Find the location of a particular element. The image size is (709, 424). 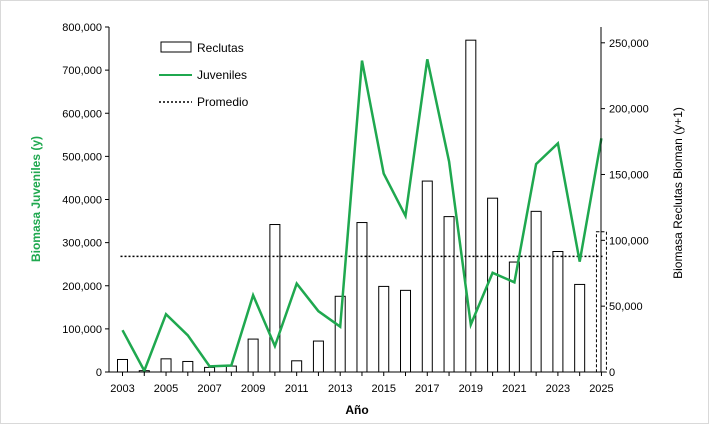

x-tick-label-2021: 2021 is located at coordinates (514, 389).